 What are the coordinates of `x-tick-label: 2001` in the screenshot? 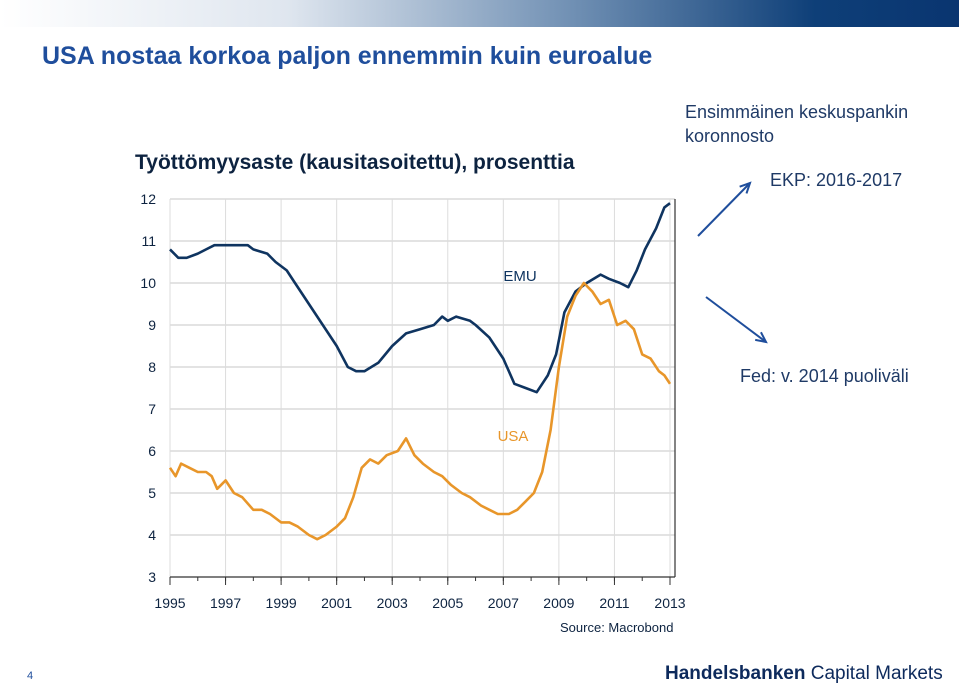 It's located at (336, 603).